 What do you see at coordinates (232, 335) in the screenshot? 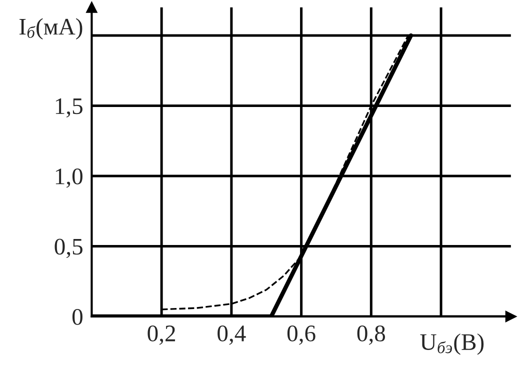
I see `x-tick-label: 0,4` at bounding box center [232, 335].